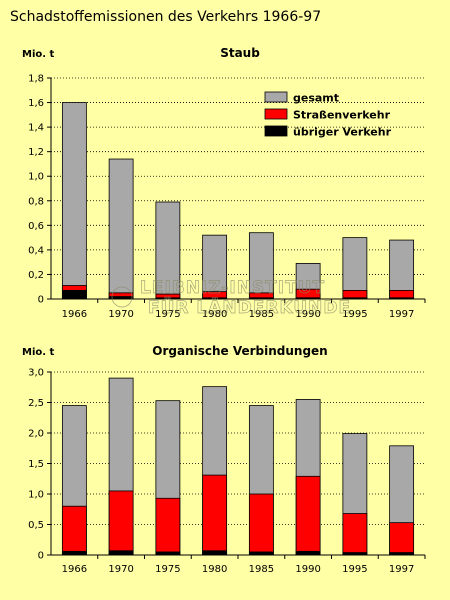  What do you see at coordinates (276, 131) in the screenshot?
I see `legend-swatch-uebrig` at bounding box center [276, 131].